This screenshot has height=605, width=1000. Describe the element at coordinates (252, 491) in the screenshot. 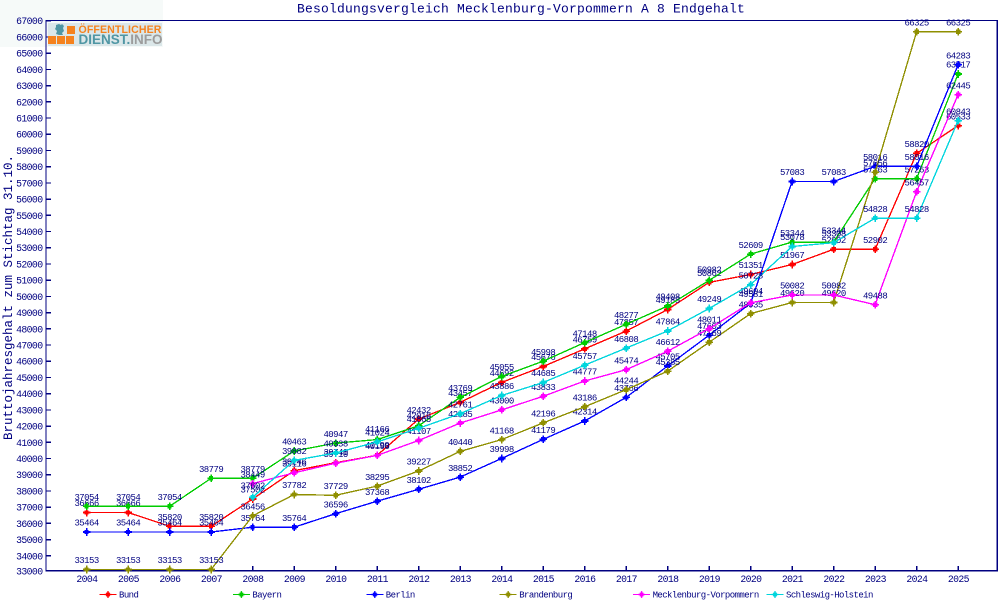

I see `svg-text: 37502` at that location.